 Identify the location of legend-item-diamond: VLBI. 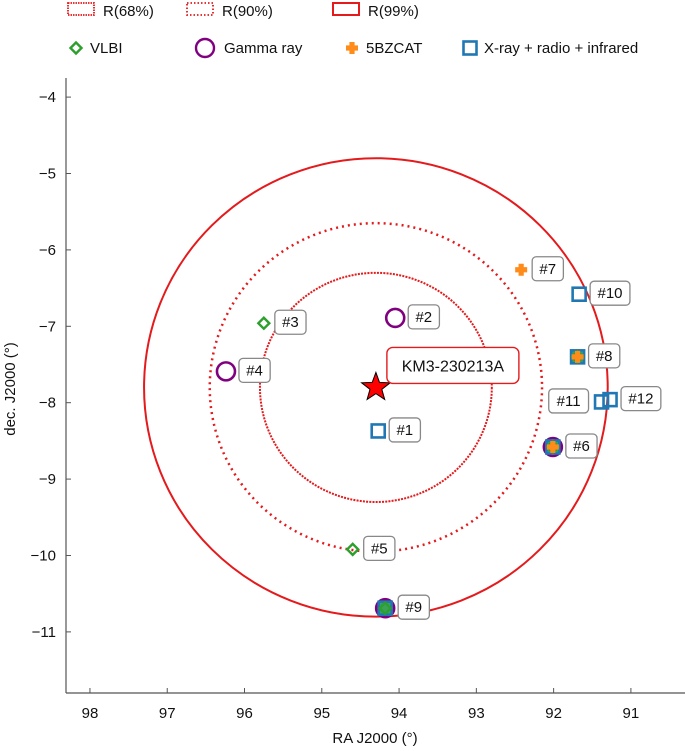
(95, 48).